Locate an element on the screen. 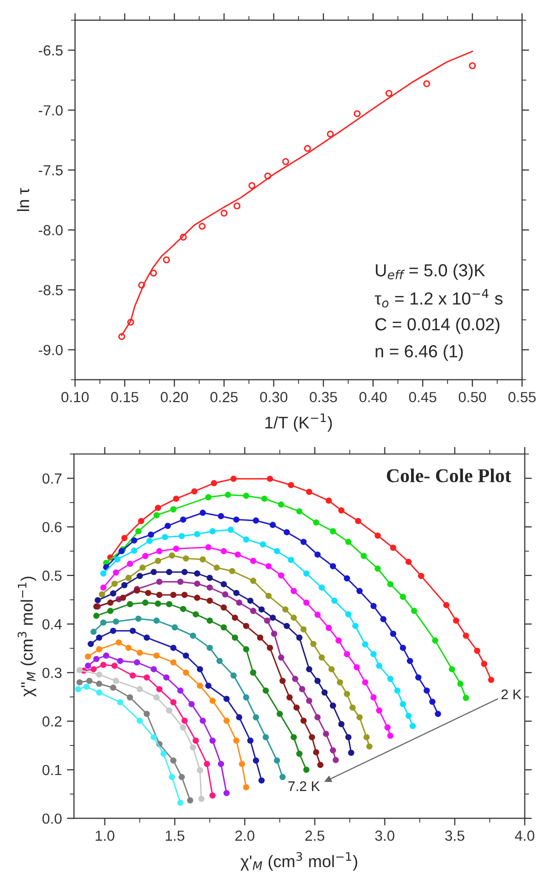 This screenshot has height=879, width=536. y-tick-label: 0.4 is located at coordinates (52, 624).